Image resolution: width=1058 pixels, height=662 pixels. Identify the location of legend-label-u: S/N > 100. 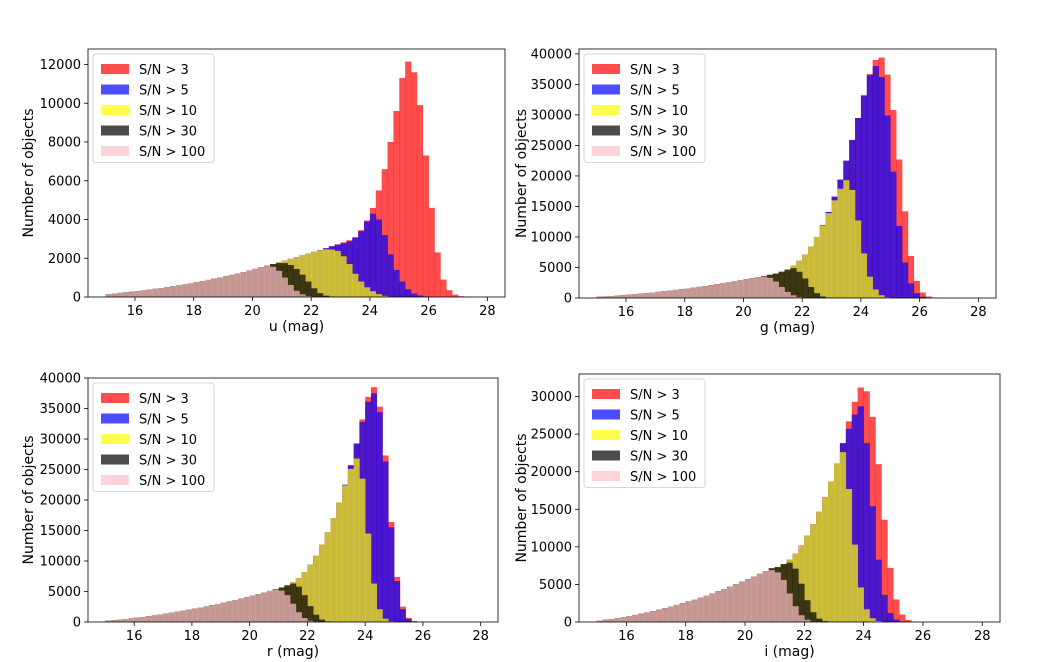
(172, 152).